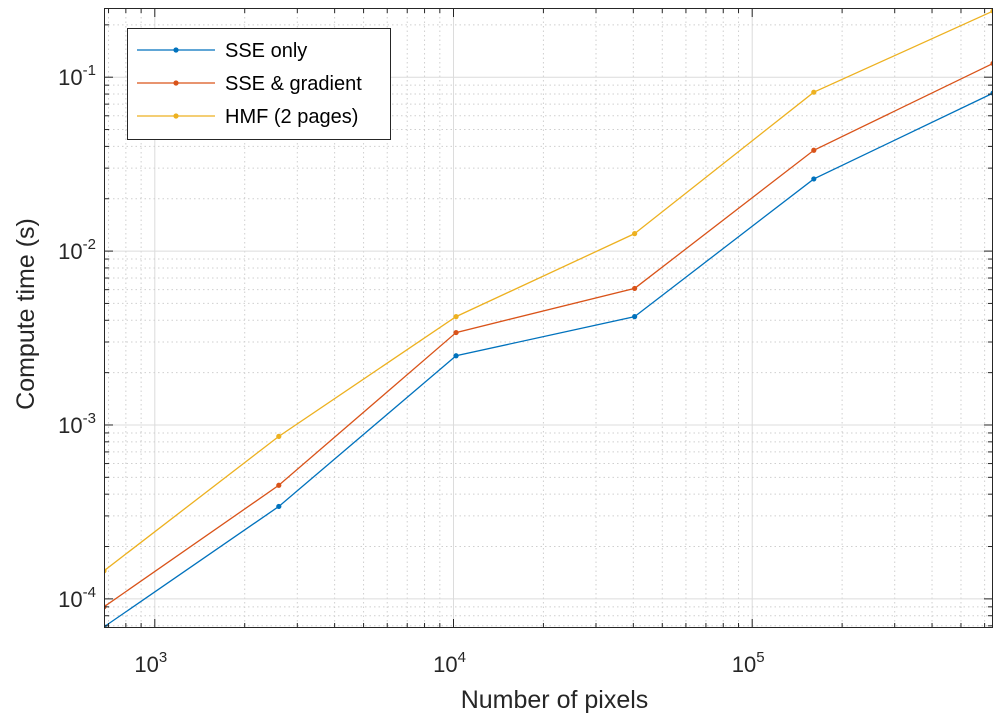 Image resolution: width=993 pixels, height=718 pixels. I want to click on x-axis-title: Number of pixels, so click(555, 700).